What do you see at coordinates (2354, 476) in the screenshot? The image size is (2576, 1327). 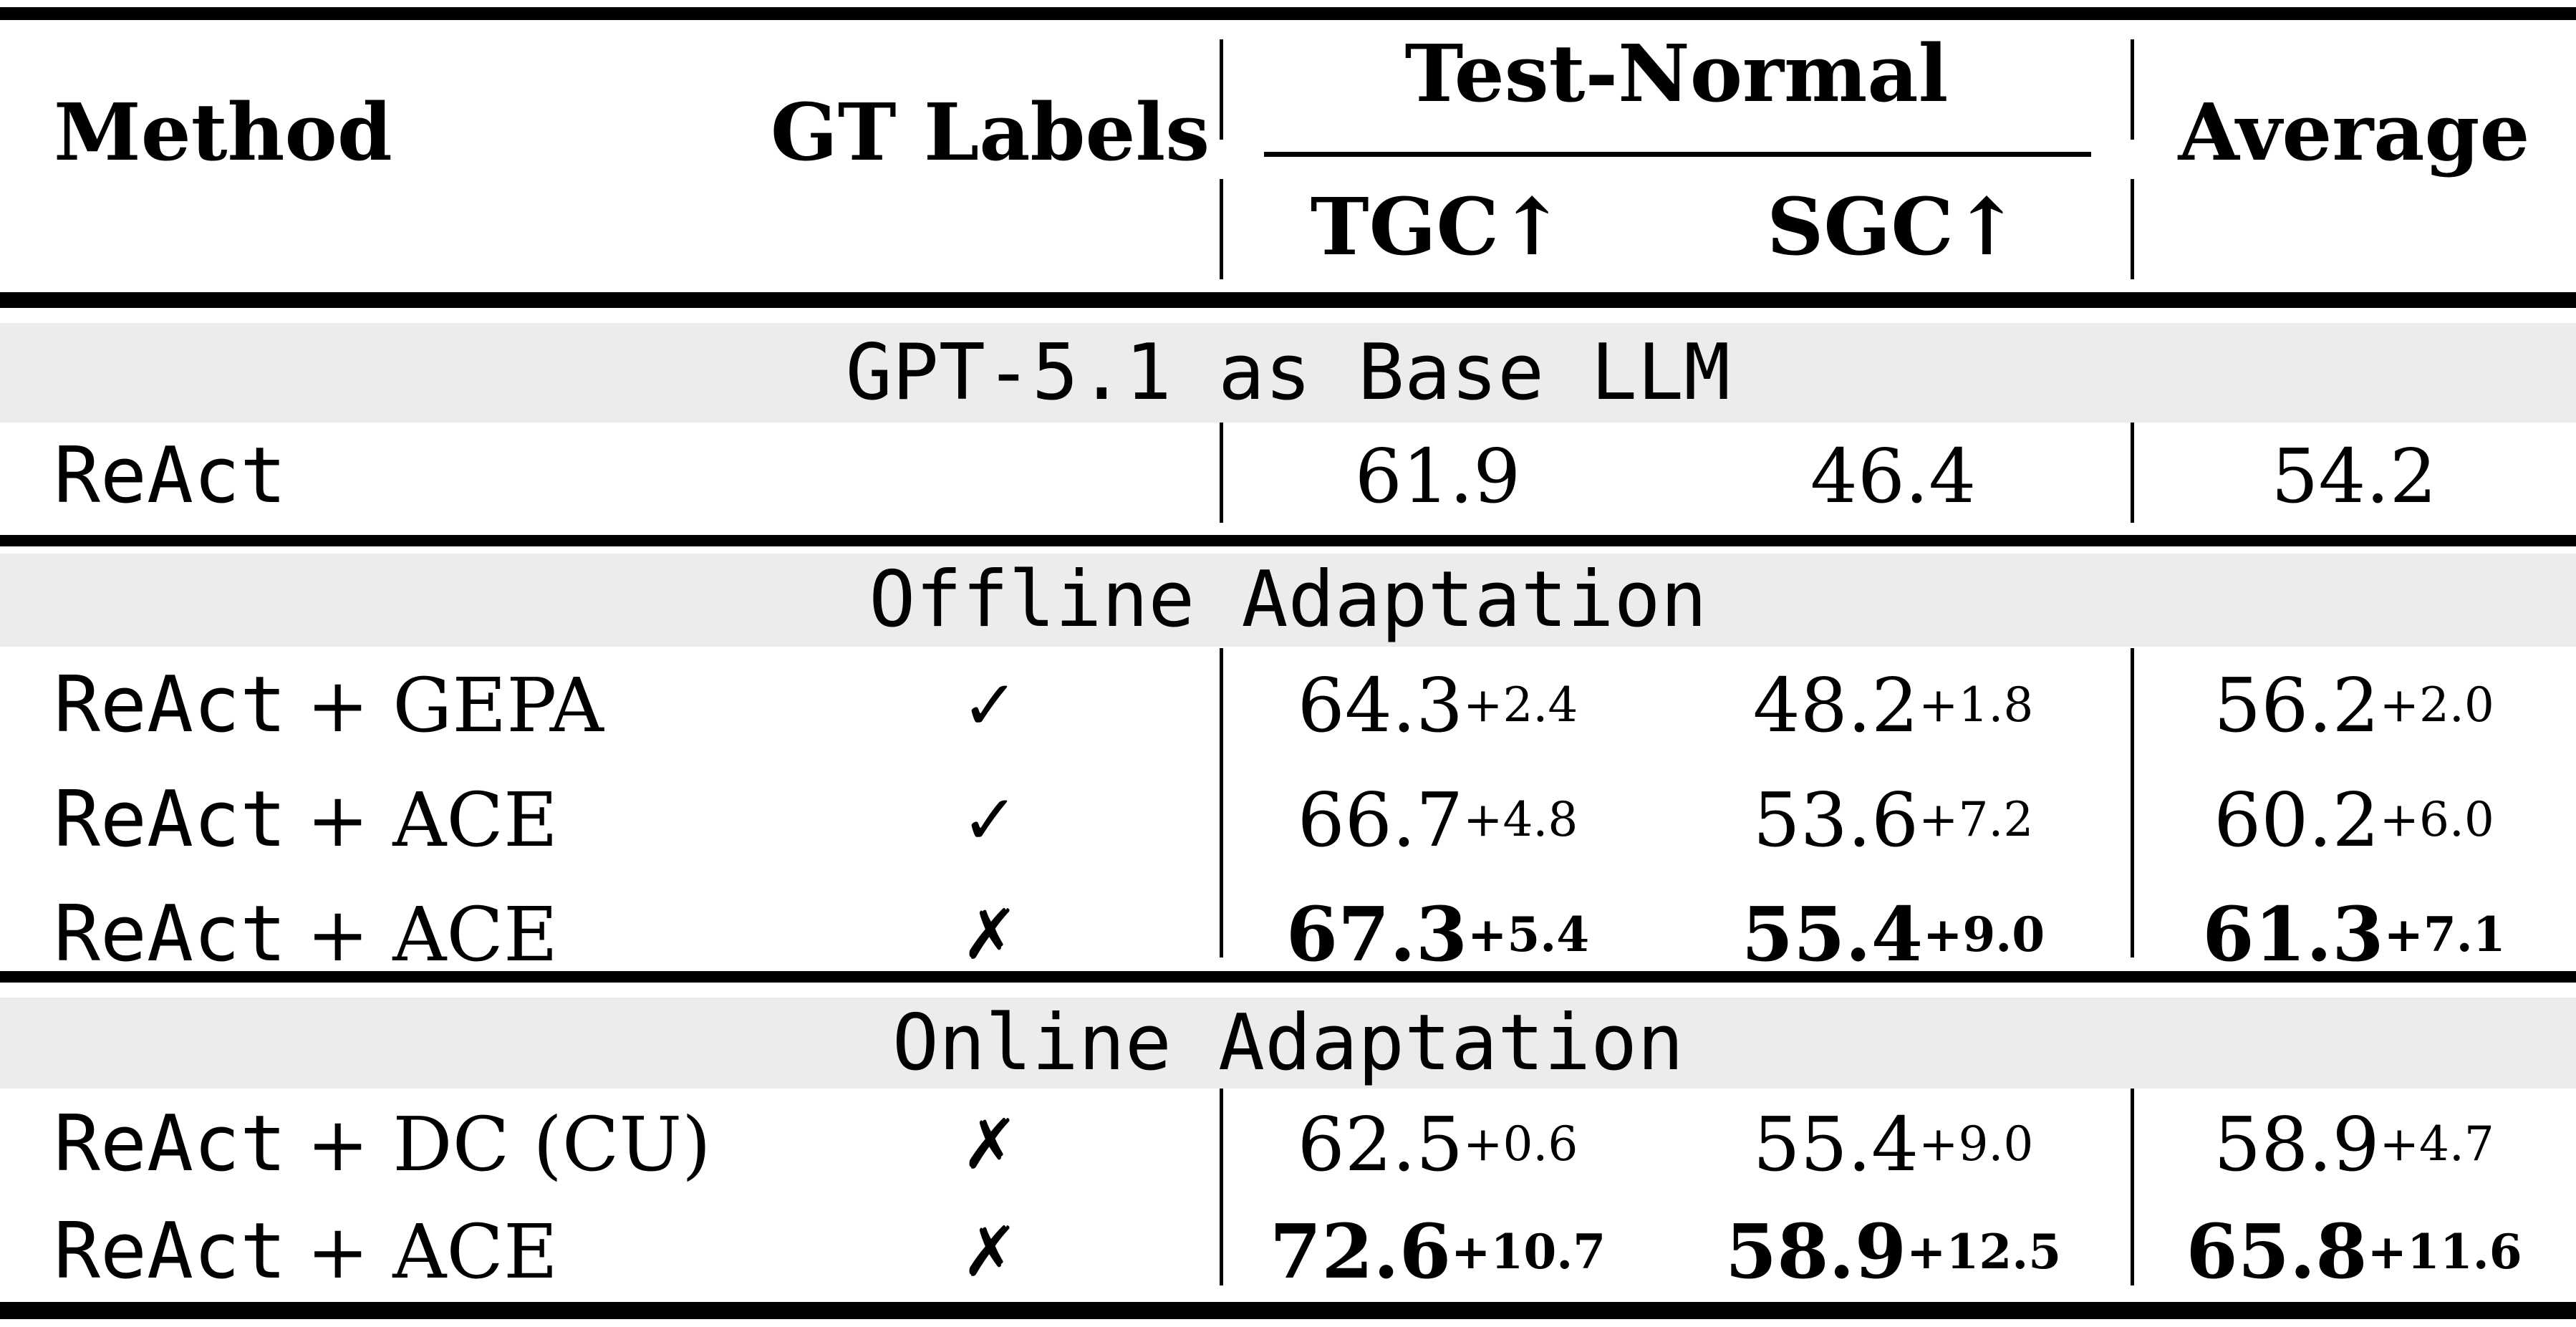 I see `avg-cell: 54.2` at bounding box center [2354, 476].